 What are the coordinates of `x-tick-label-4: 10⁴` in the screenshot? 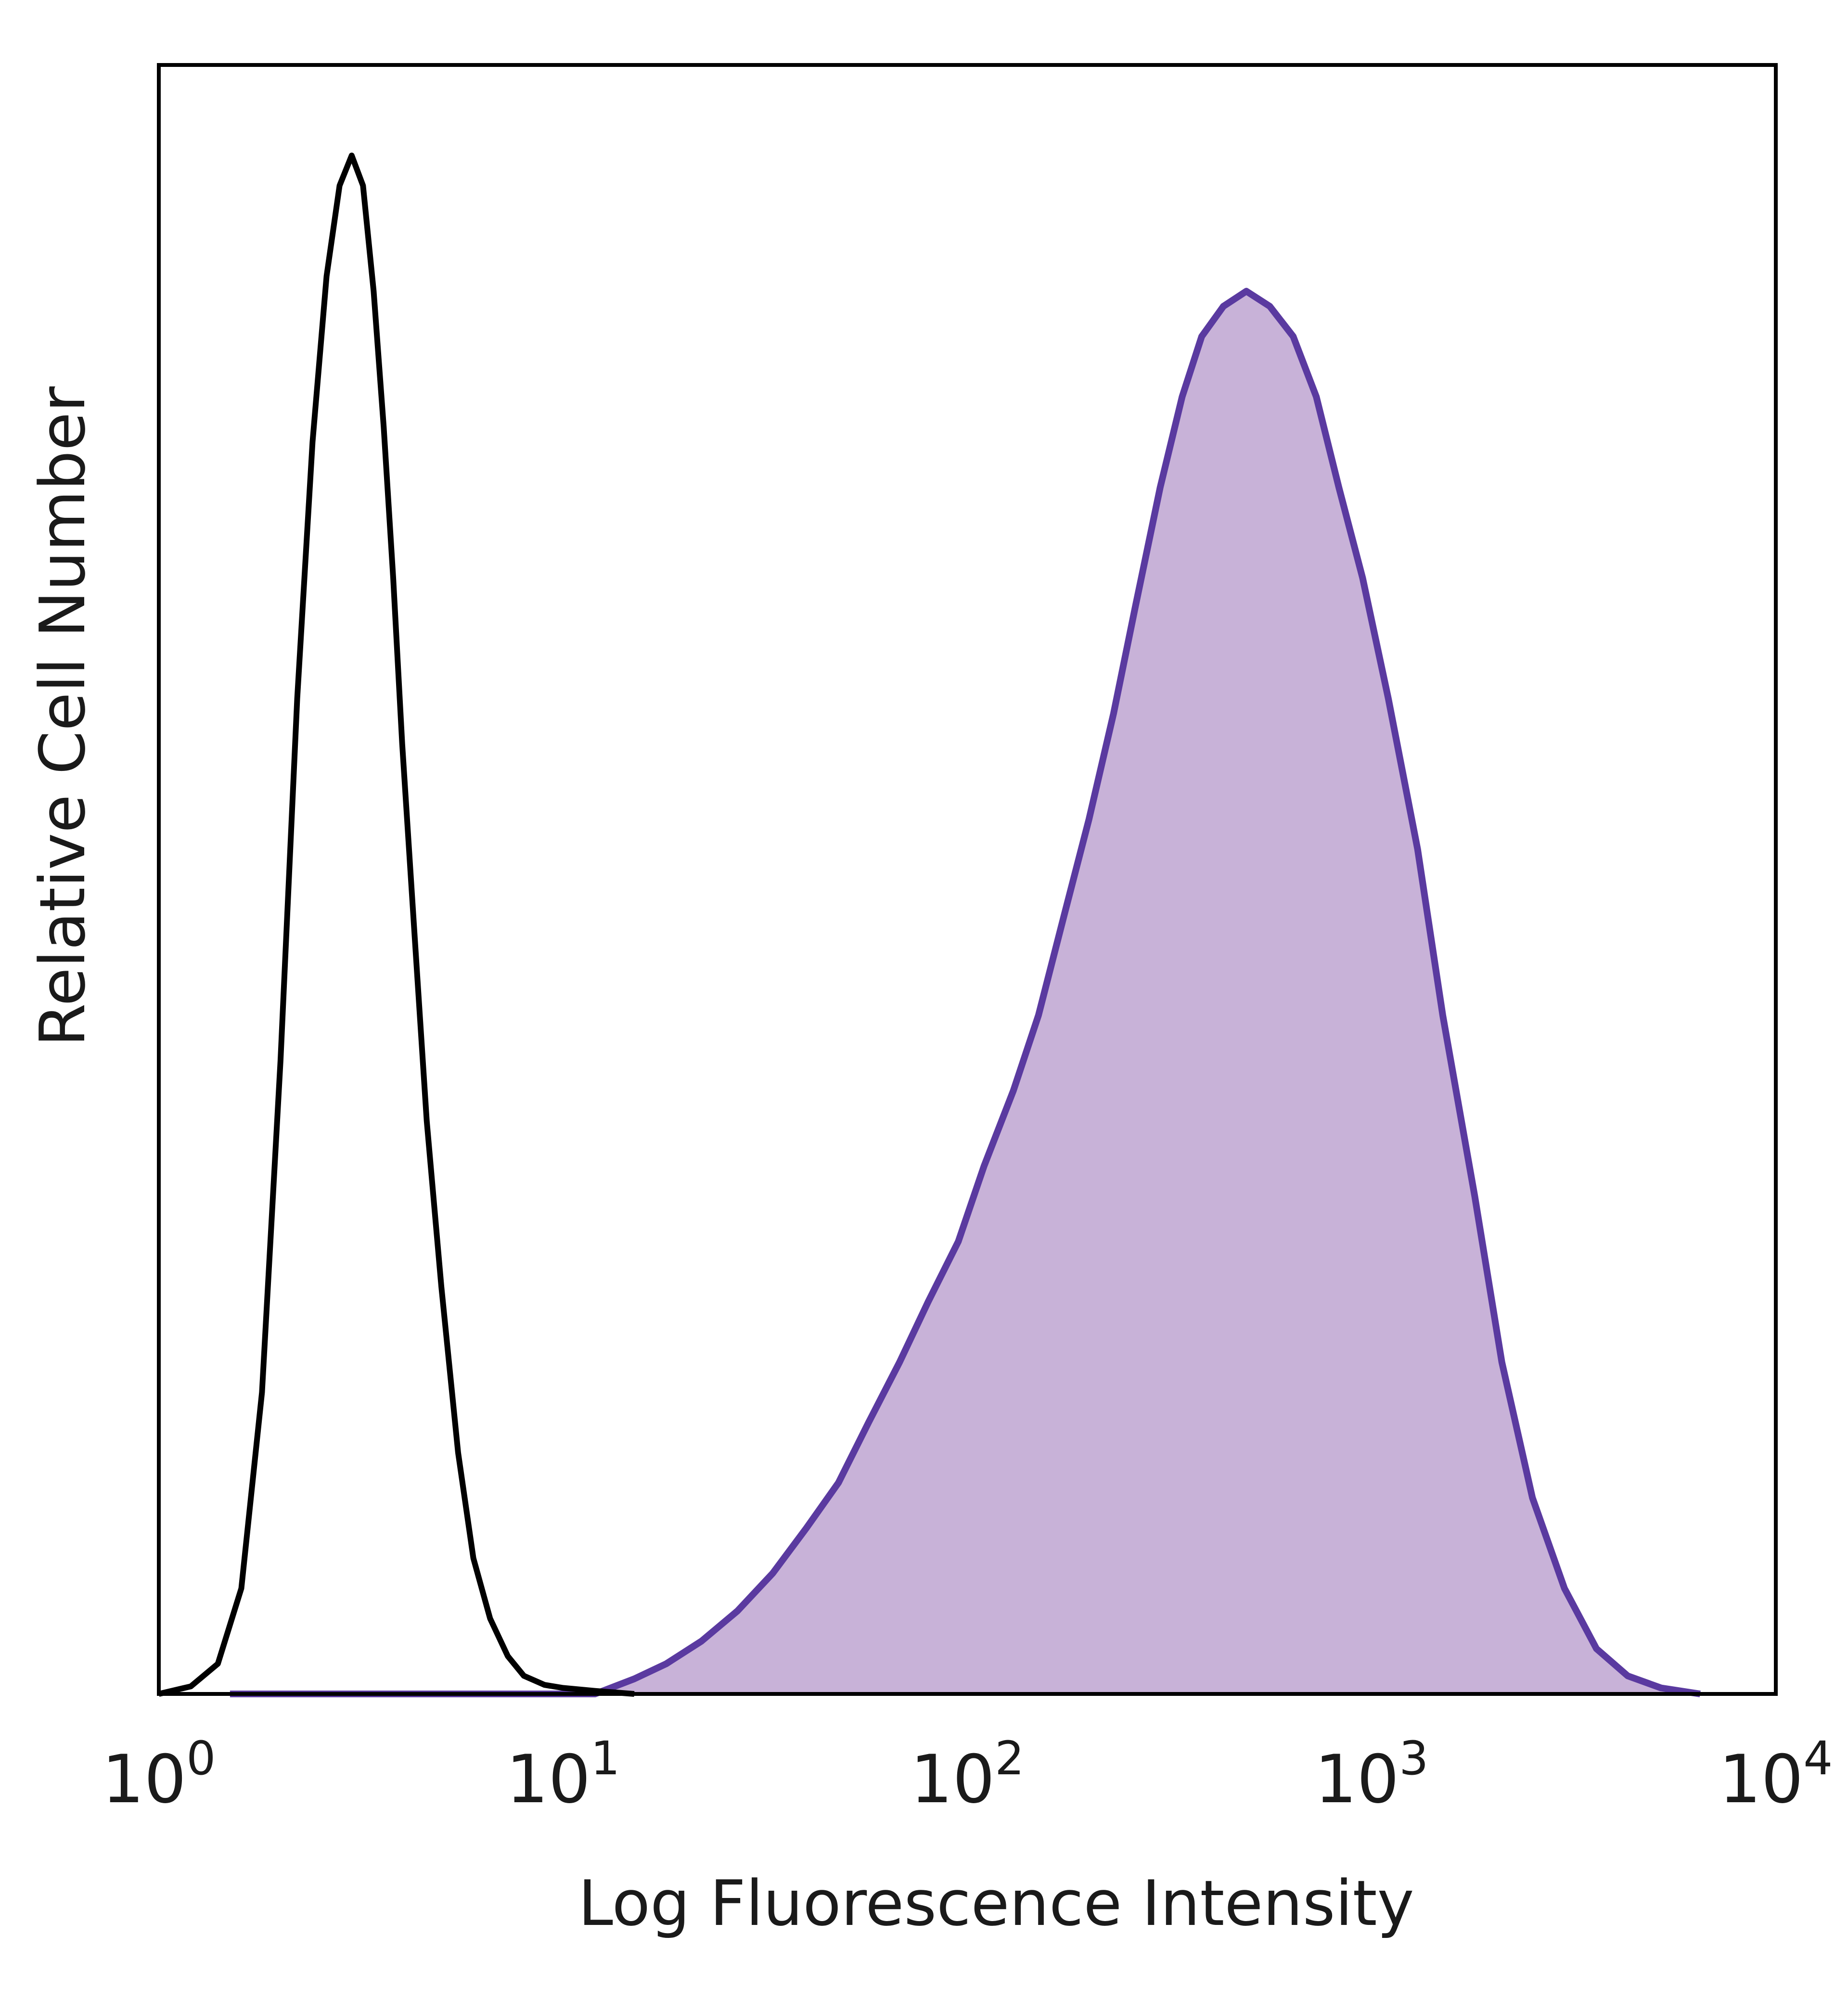 It's located at (1776, 1774).